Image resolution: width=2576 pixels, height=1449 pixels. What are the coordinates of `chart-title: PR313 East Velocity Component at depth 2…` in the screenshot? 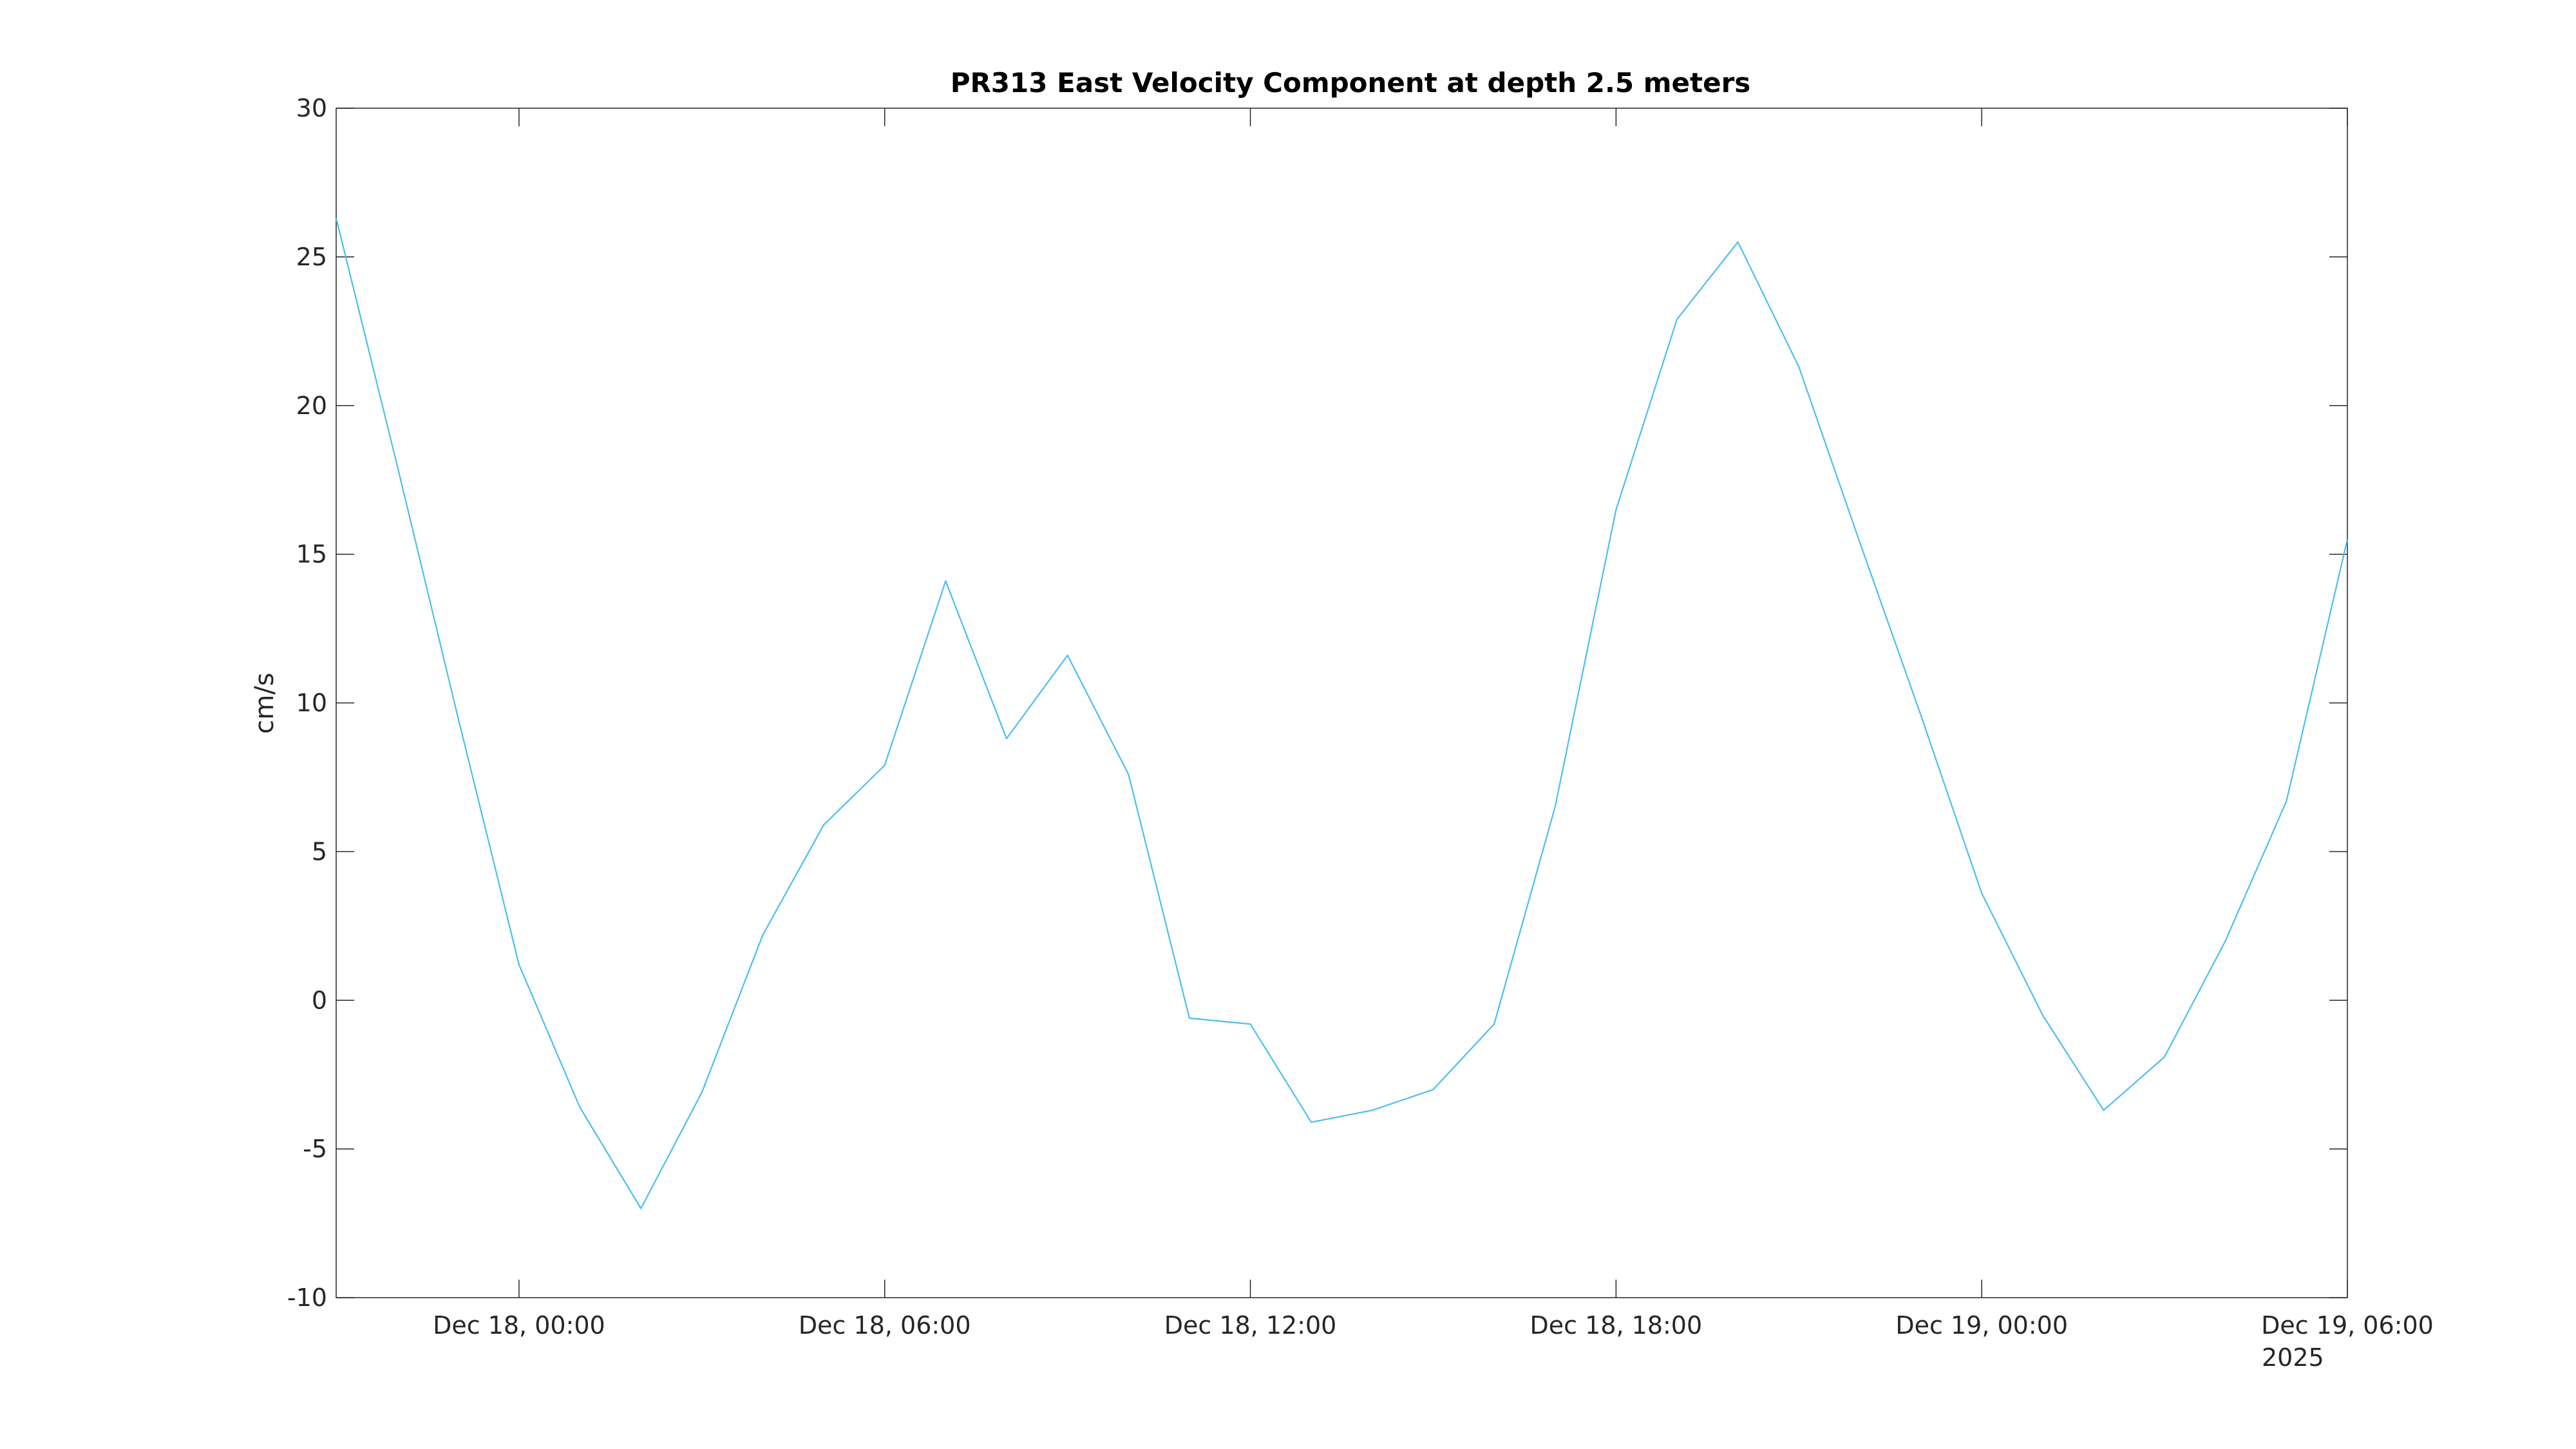 It's located at (1351, 83).